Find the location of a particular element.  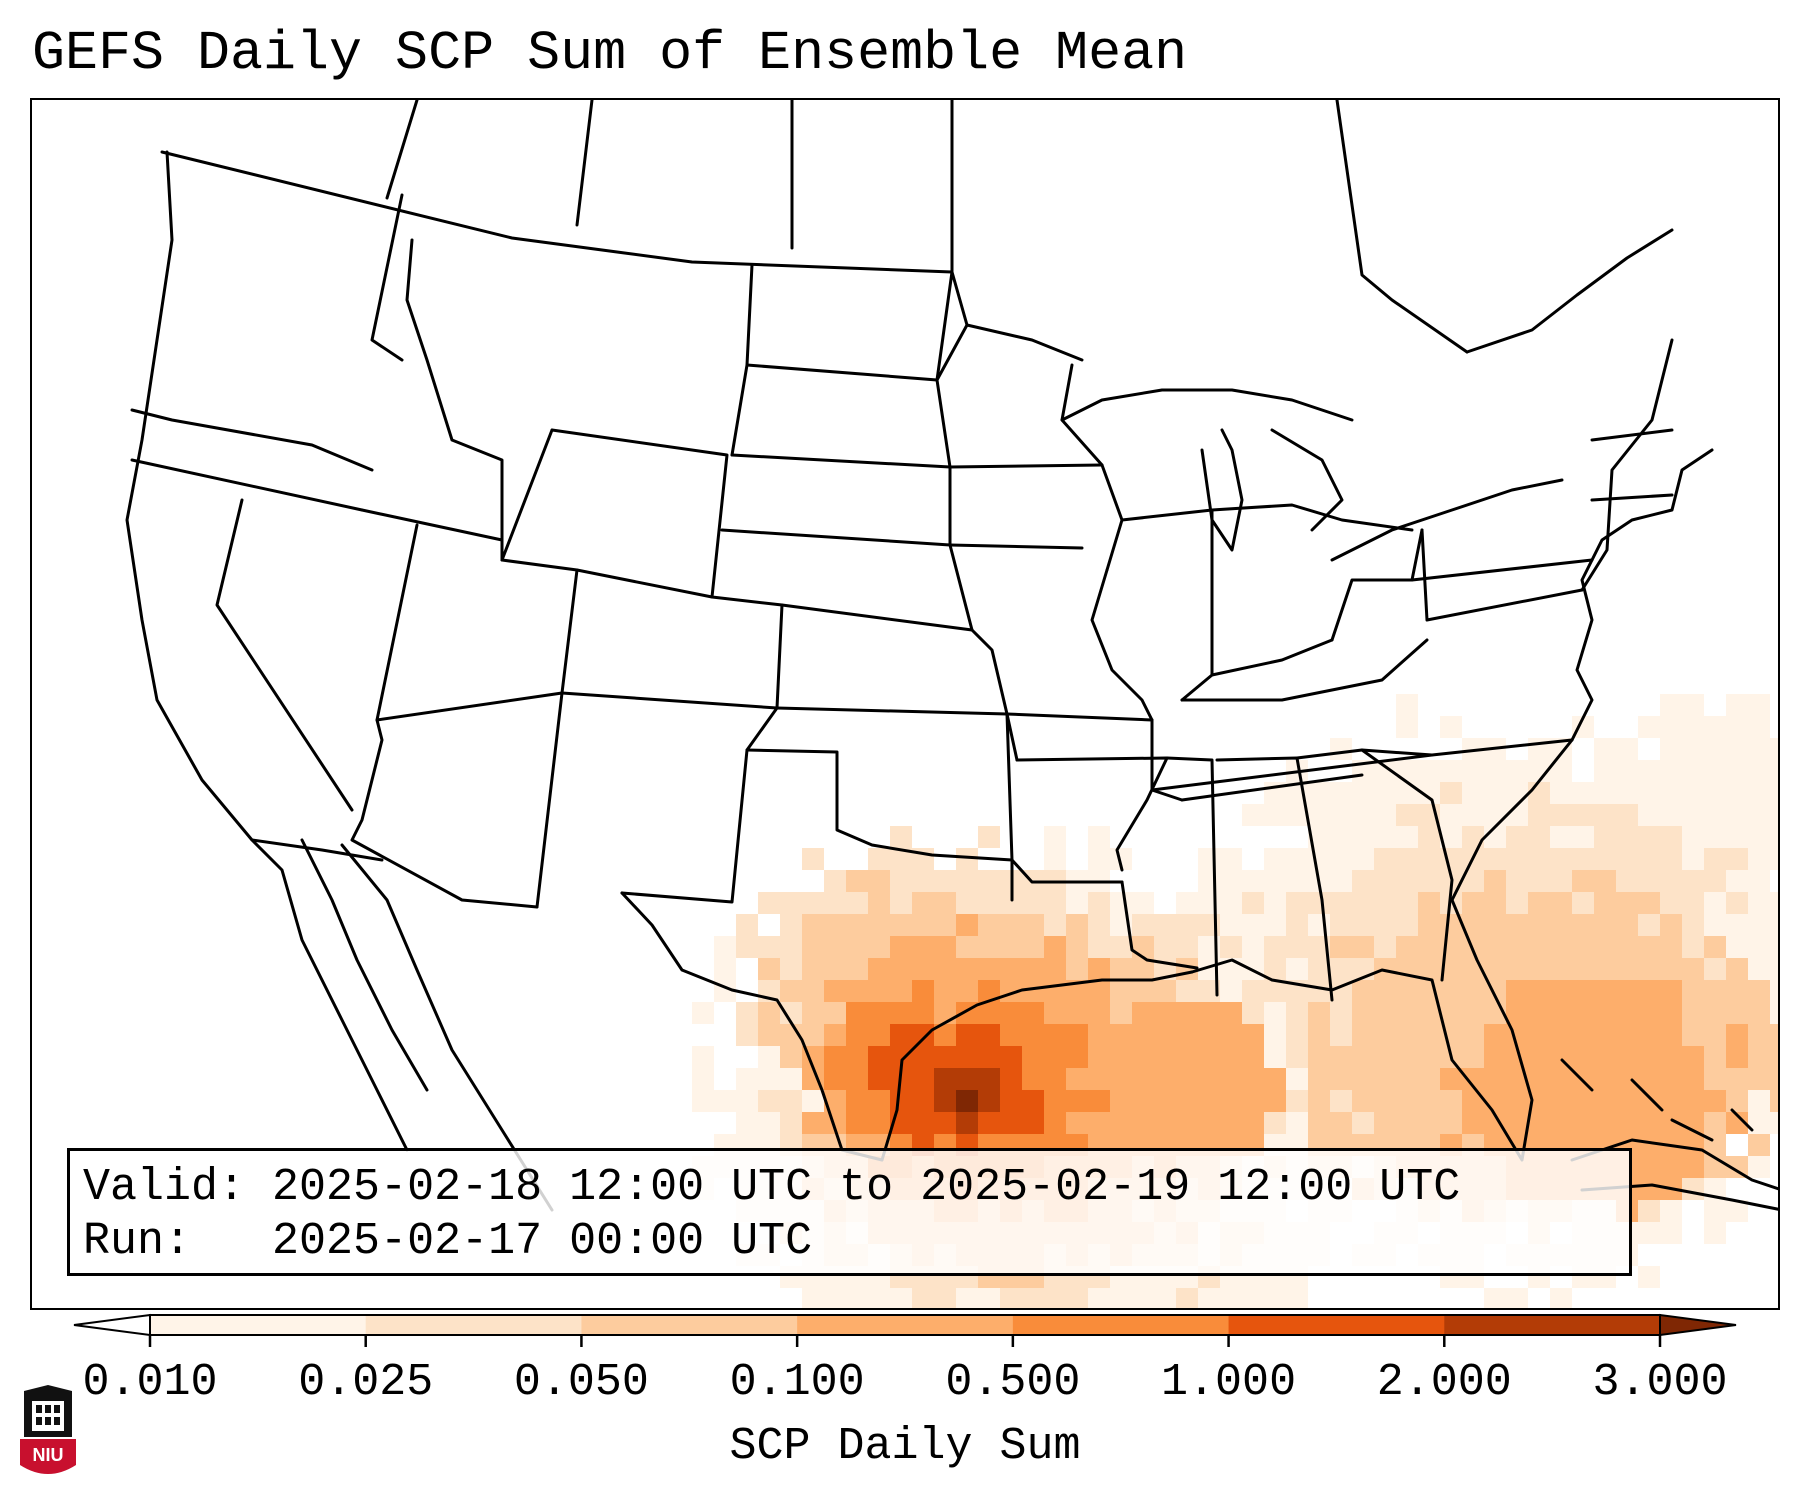

texas-rio-grande is located at coordinates (752, 1026).